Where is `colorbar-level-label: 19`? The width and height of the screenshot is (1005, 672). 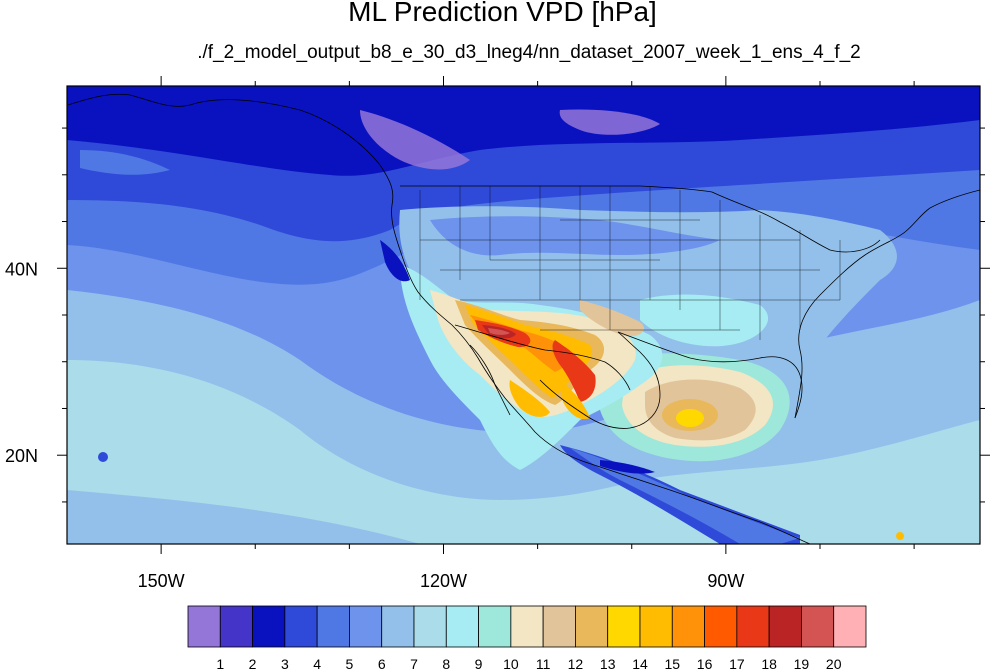 colorbar-level-label: 19 is located at coordinates (802, 664).